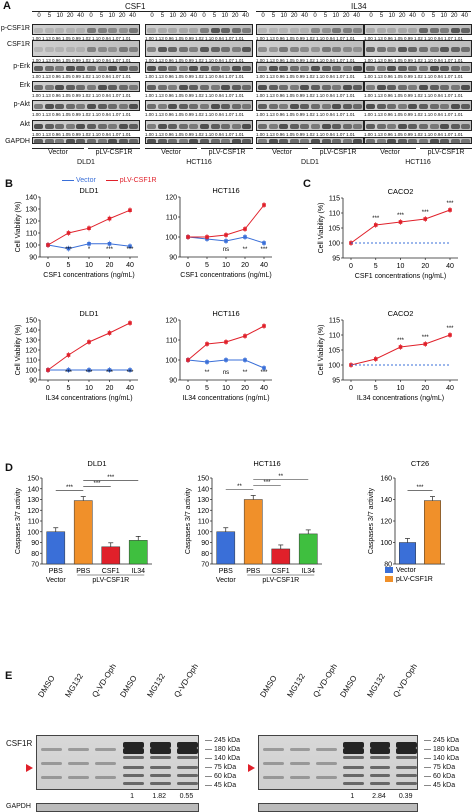 Image resolution: width=474 pixels, height=812 pixels. What do you see at coordinates (31, 361) in the screenshot?
I see `y-tick-label: 110` at bounding box center [31, 361].